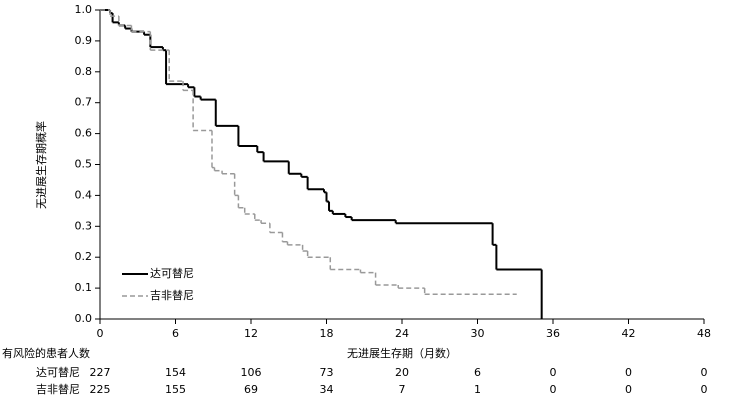 This screenshot has height=403, width=737. I want to click on y-tick-label: 1.0, so click(84, 9).